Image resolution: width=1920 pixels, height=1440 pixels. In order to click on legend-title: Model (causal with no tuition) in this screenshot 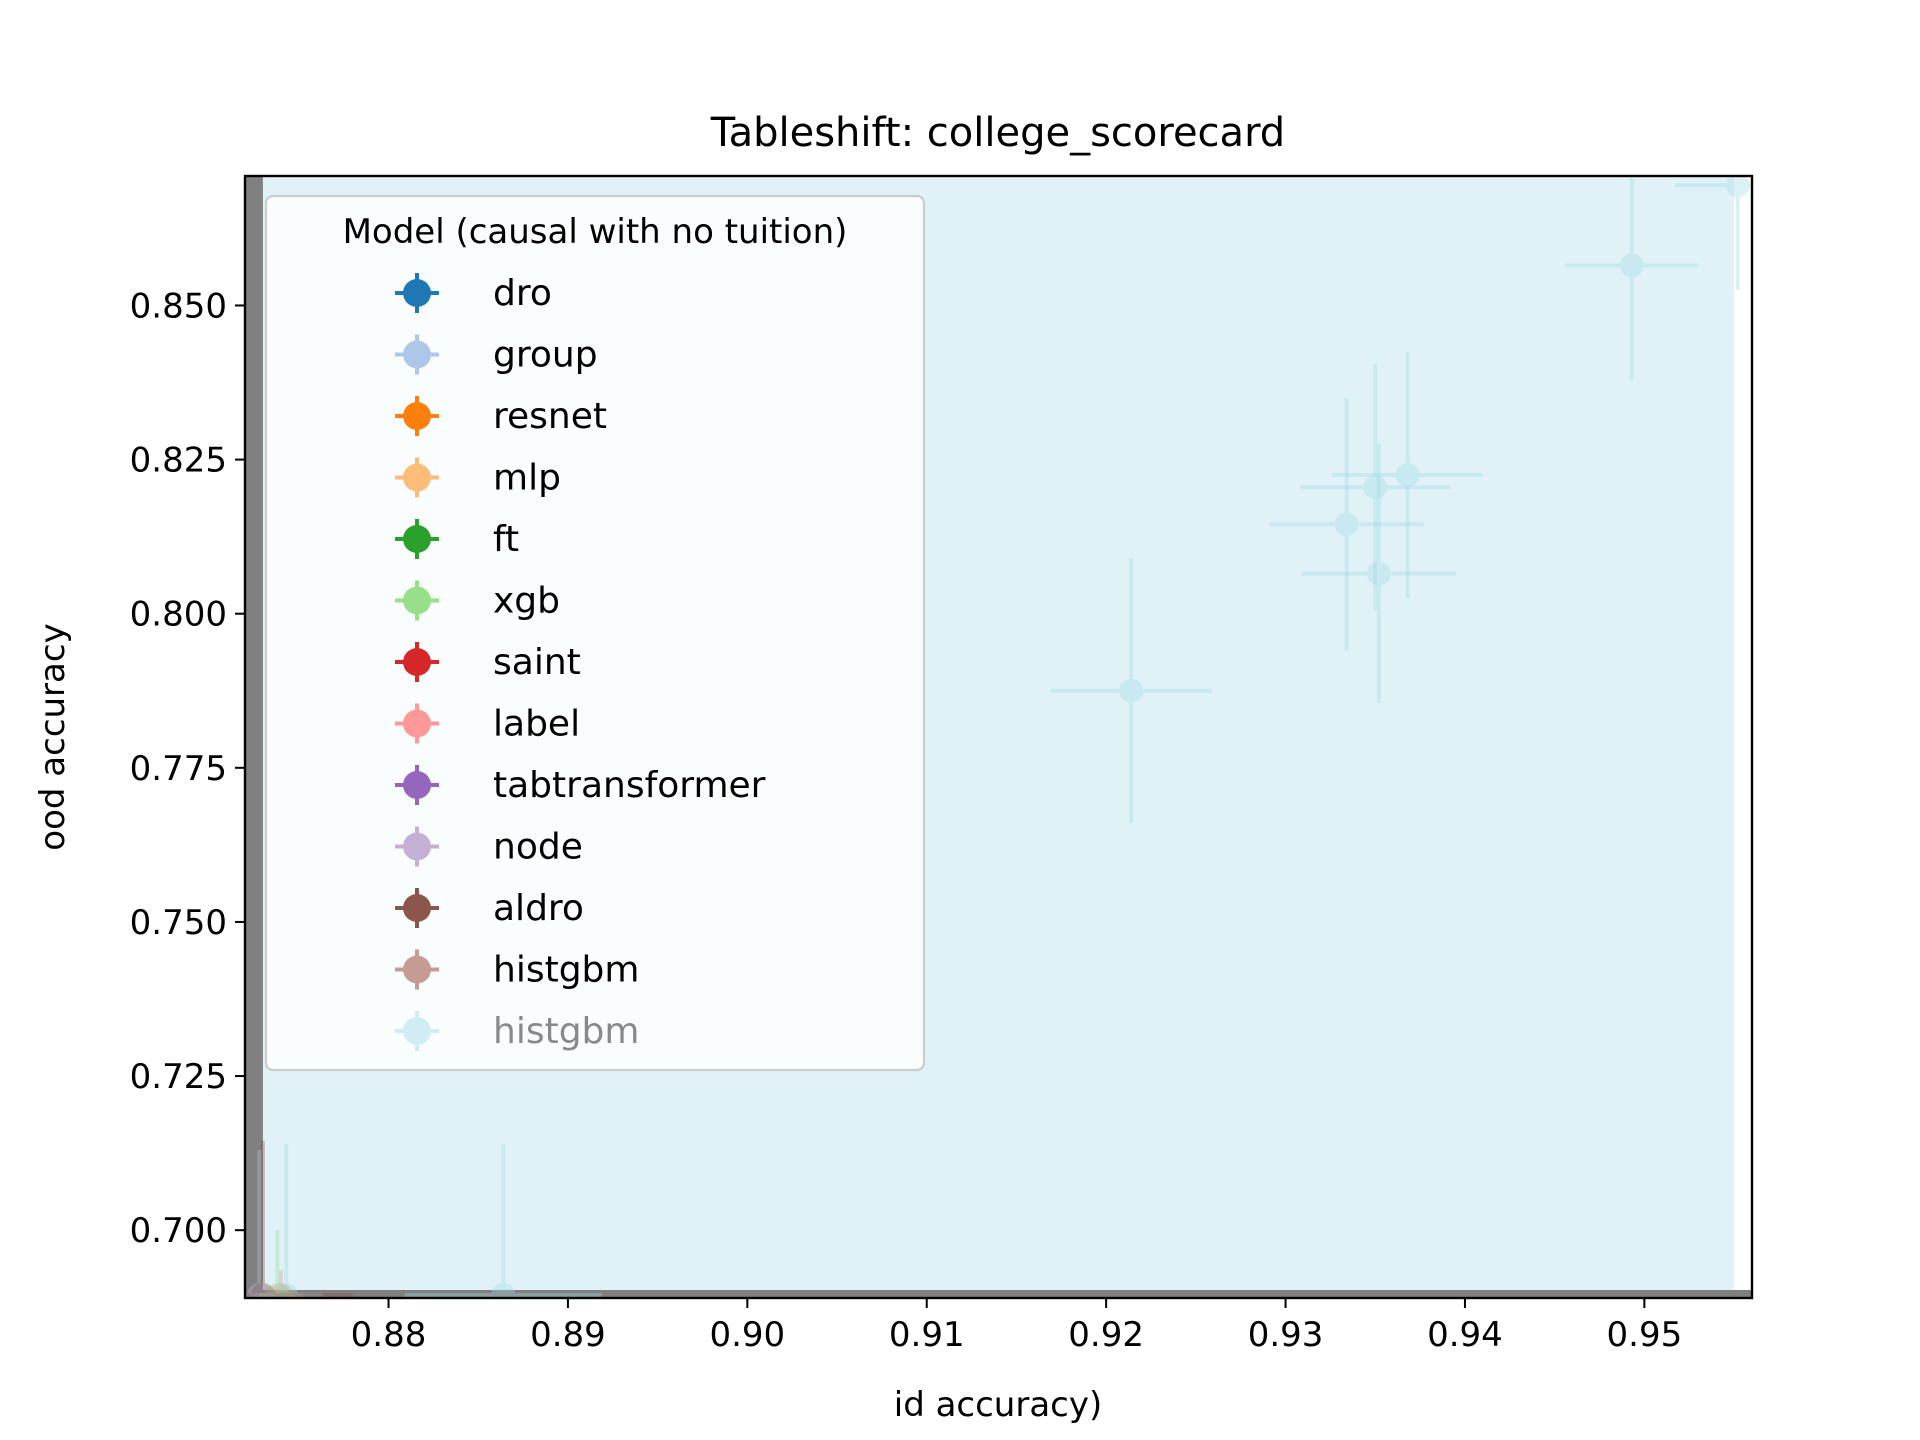, I will do `click(595, 232)`.